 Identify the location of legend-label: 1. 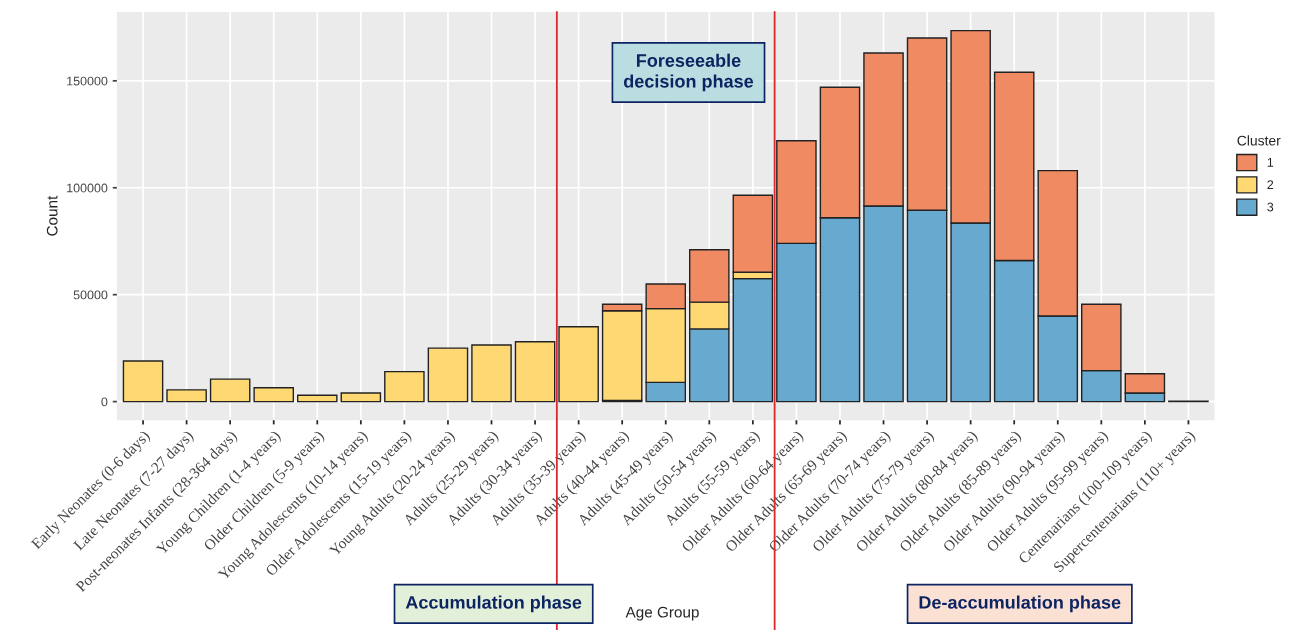
(1270, 162).